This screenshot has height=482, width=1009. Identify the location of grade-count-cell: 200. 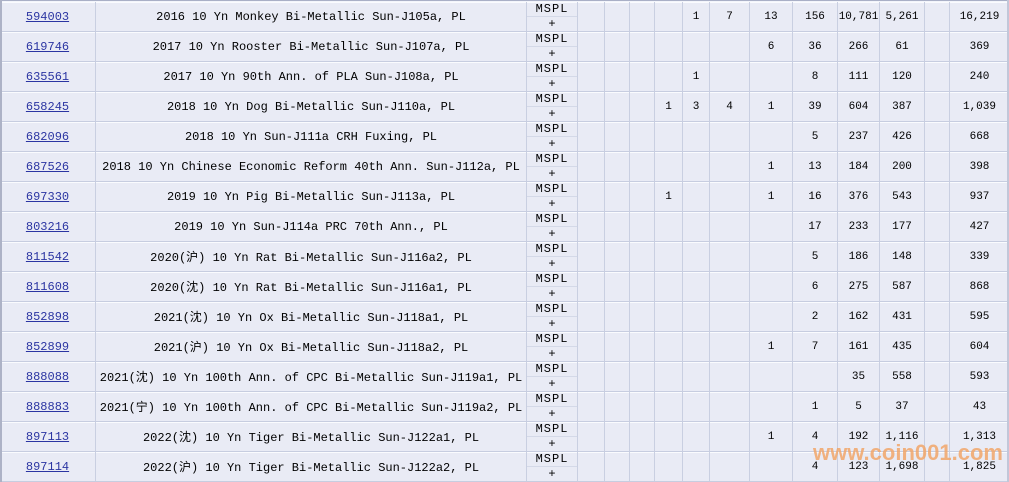
(902, 166).